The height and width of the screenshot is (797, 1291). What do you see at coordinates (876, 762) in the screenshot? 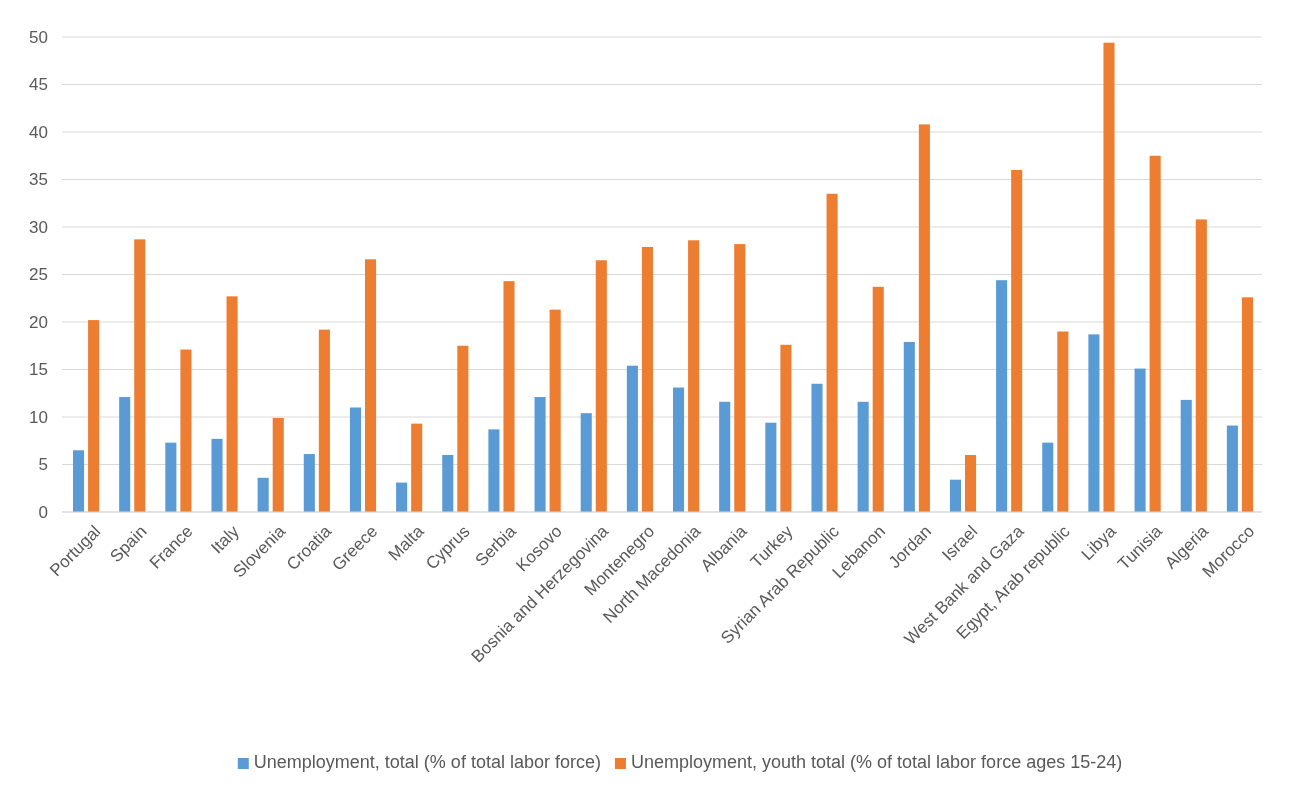
I see `legend-label: Unemployment, youth total (% of total labor force ages 15-24)` at bounding box center [876, 762].